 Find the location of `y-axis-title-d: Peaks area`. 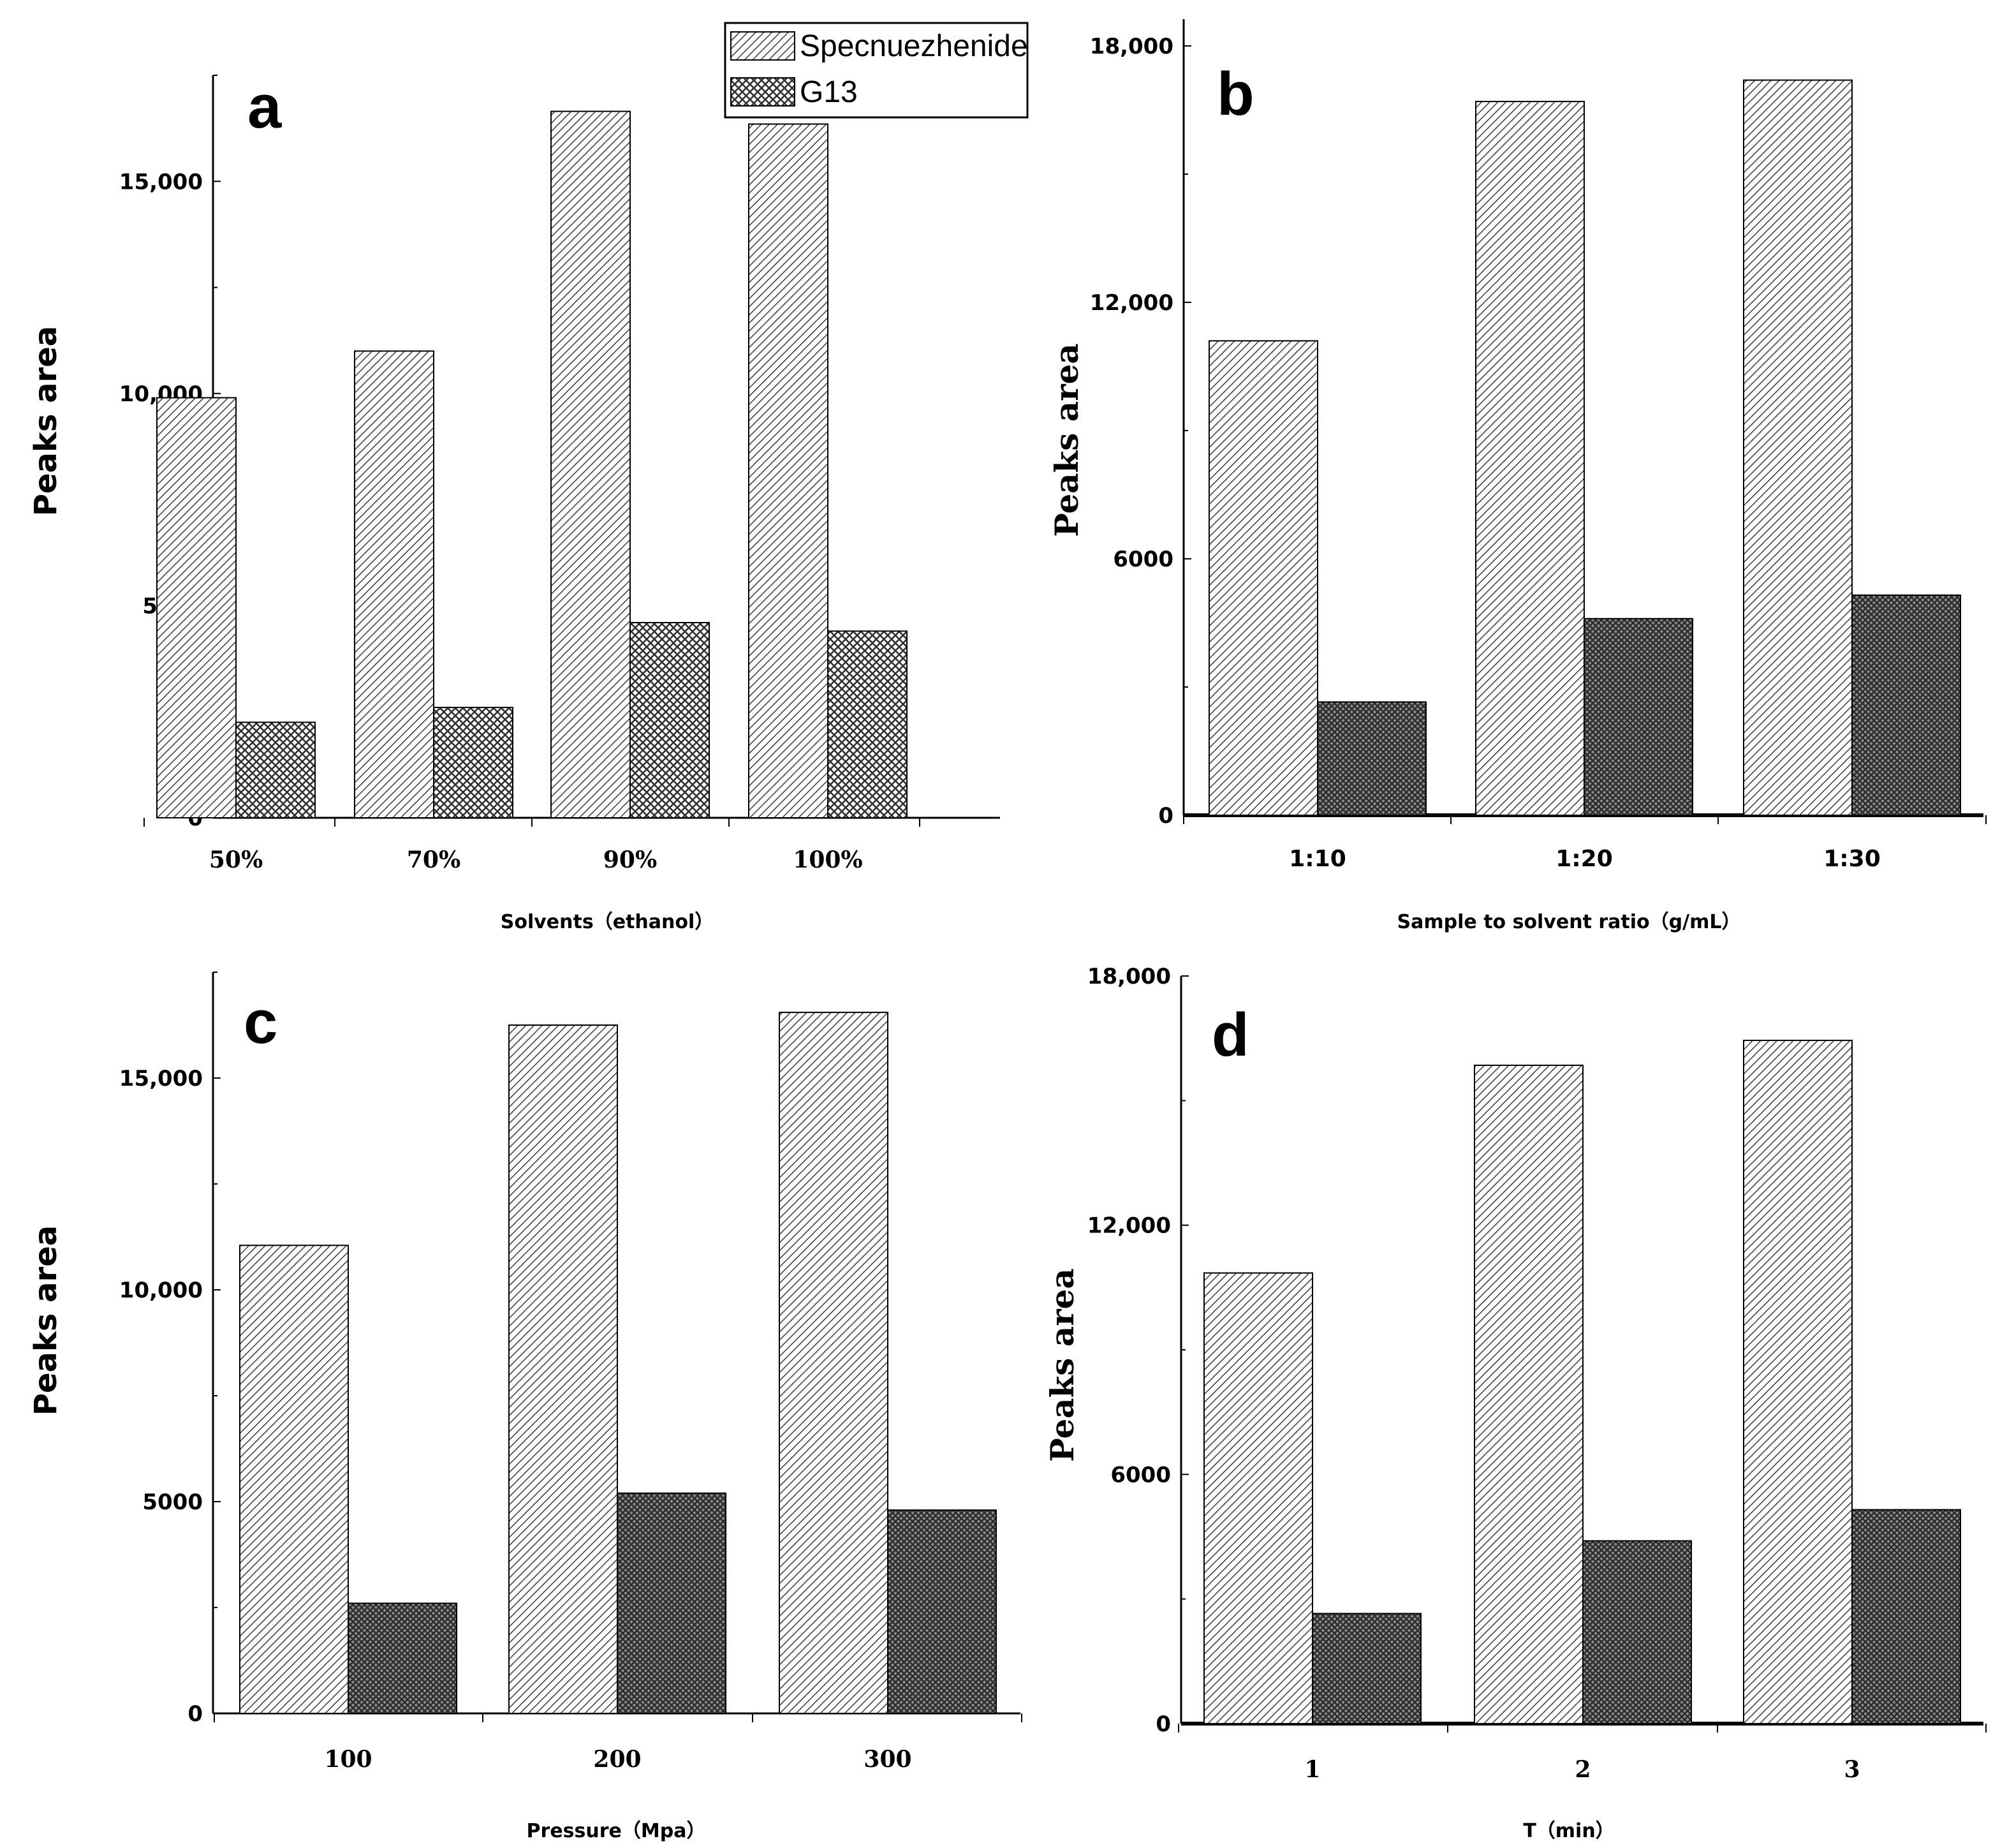

y-axis-title-d: Peaks area is located at coordinates (1062, 1365).